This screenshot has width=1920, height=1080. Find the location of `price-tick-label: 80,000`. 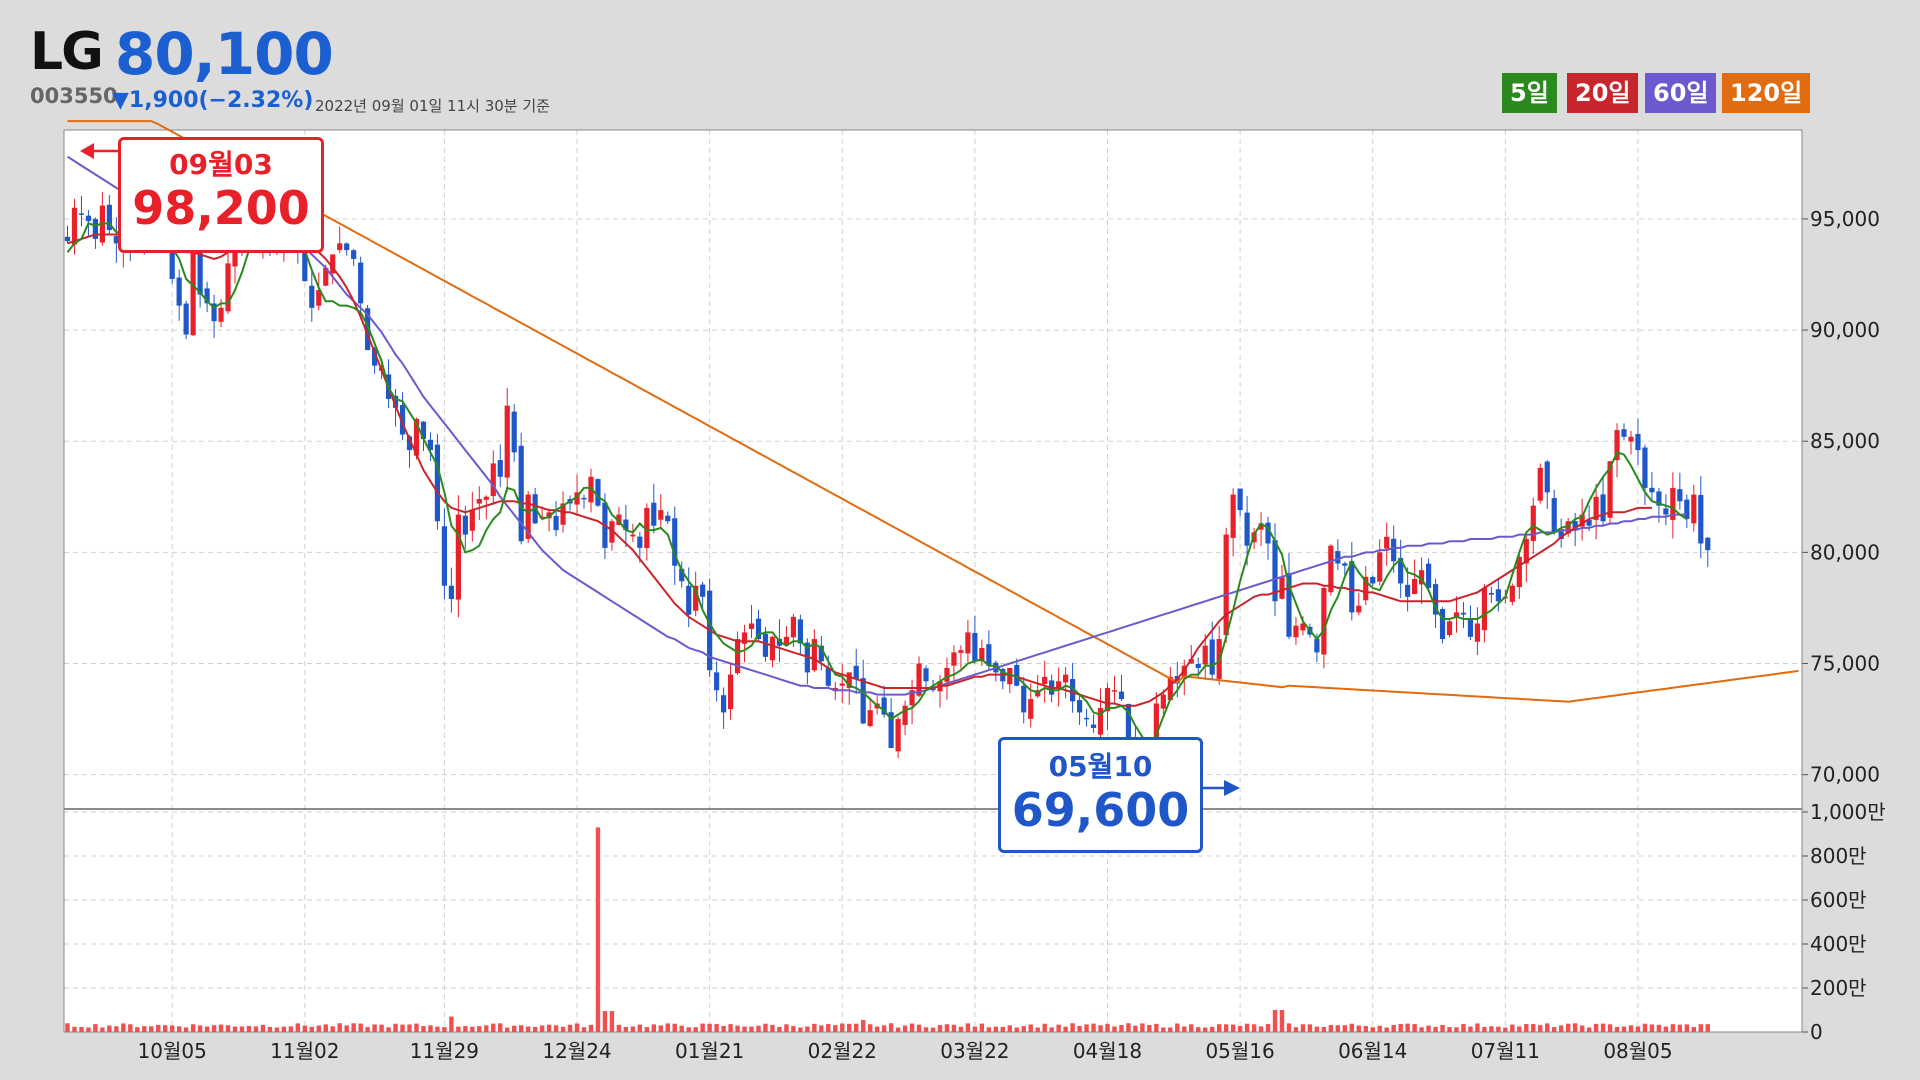

price-tick-label: 80,000 is located at coordinates (1845, 552).